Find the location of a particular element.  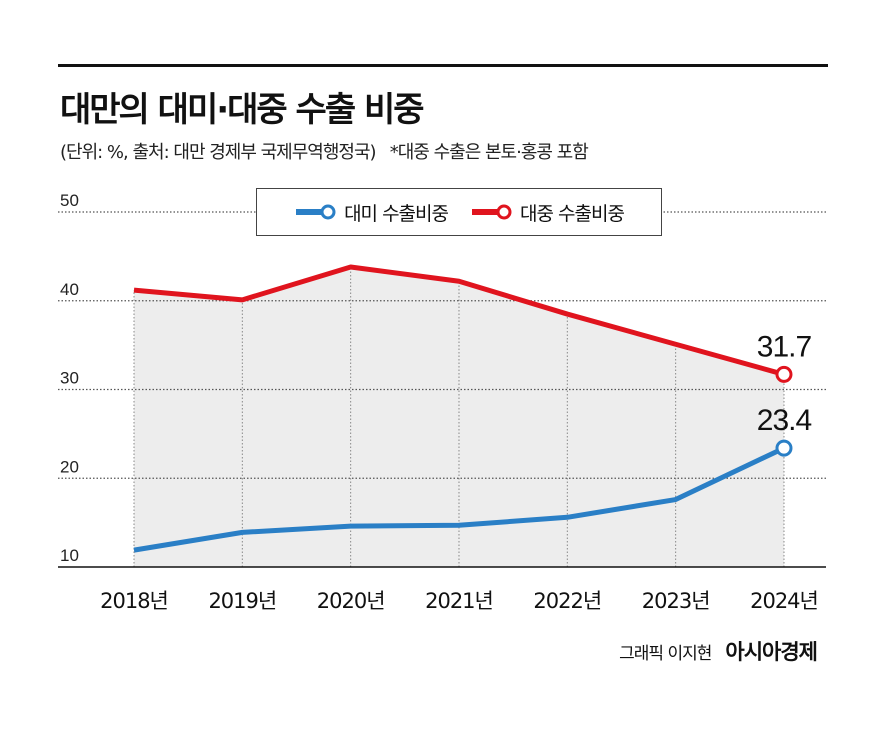

chart-title: 대만의 대미·대중 수출 비중 is located at coordinates (242, 110).